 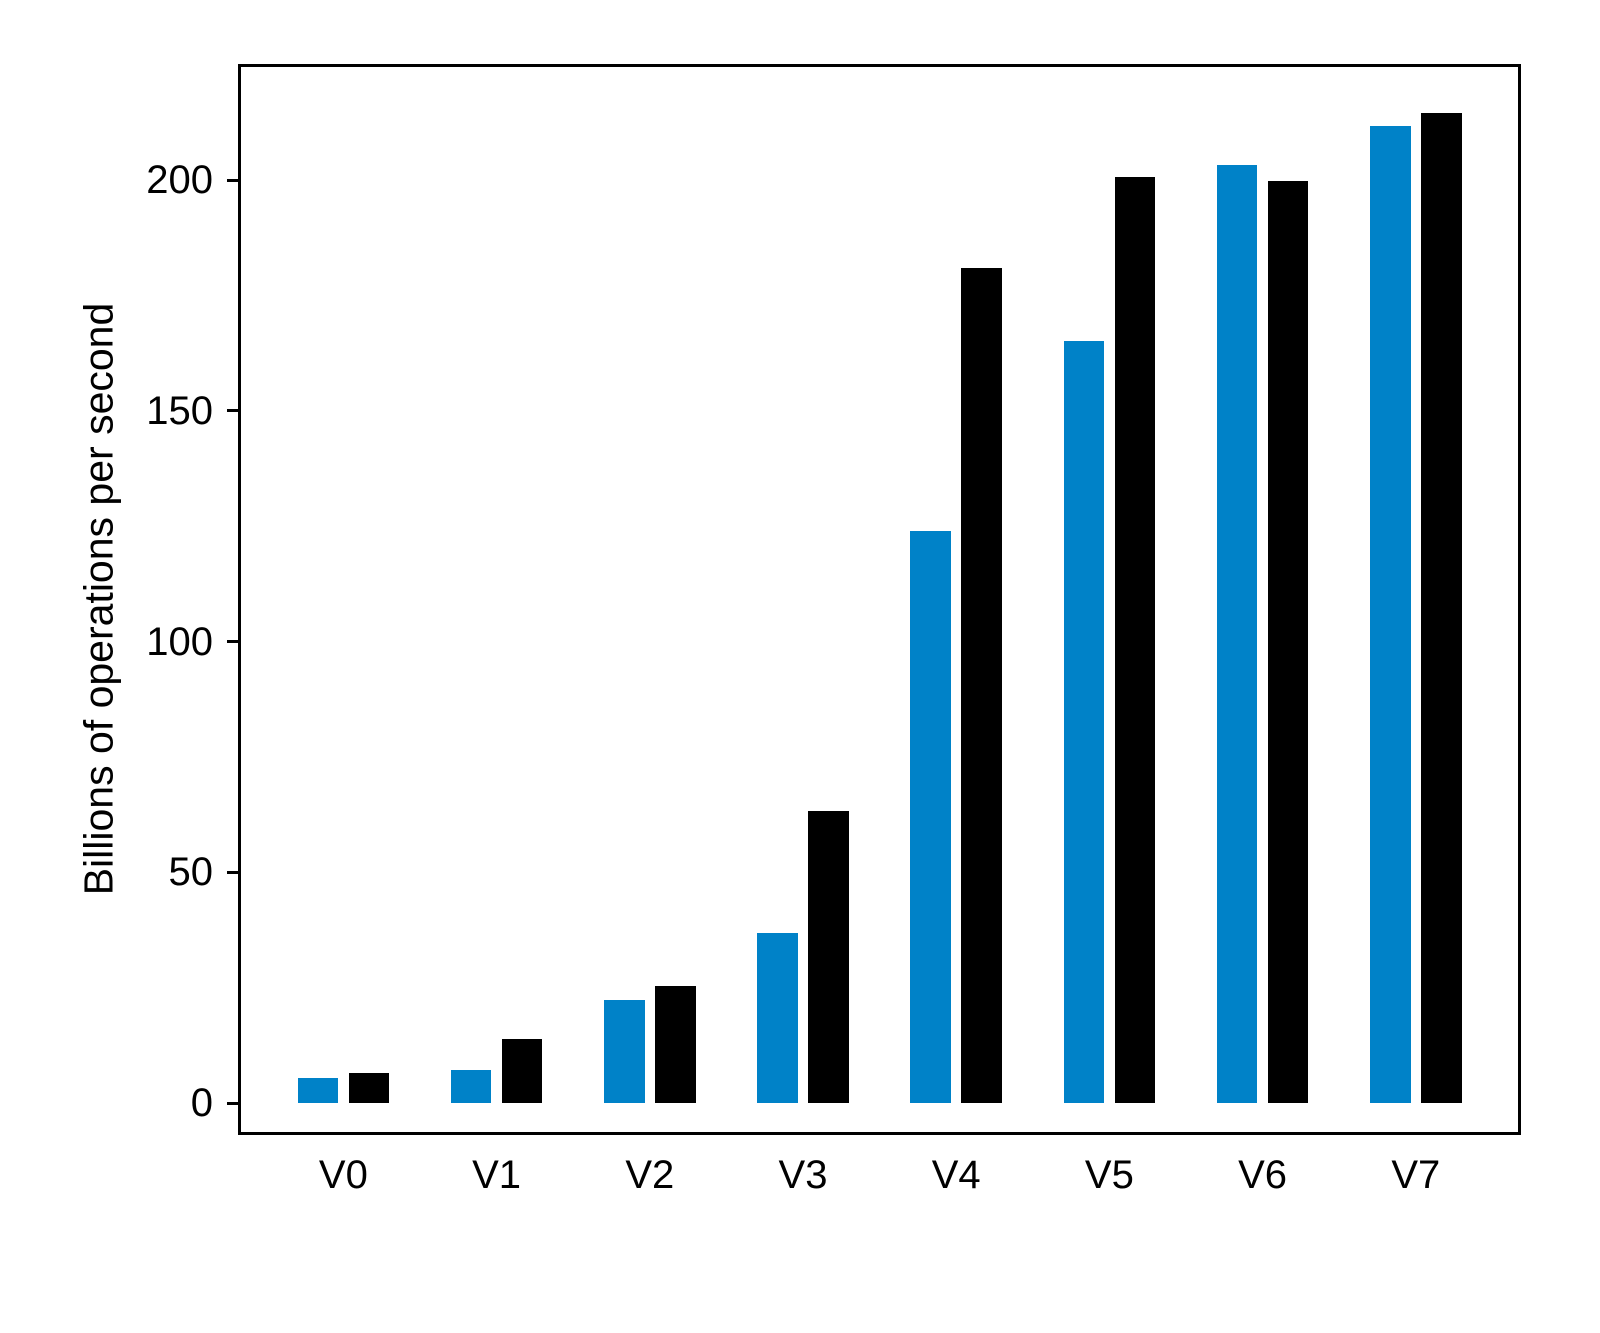 I want to click on bar-v2-black, so click(x=675, y=1044).